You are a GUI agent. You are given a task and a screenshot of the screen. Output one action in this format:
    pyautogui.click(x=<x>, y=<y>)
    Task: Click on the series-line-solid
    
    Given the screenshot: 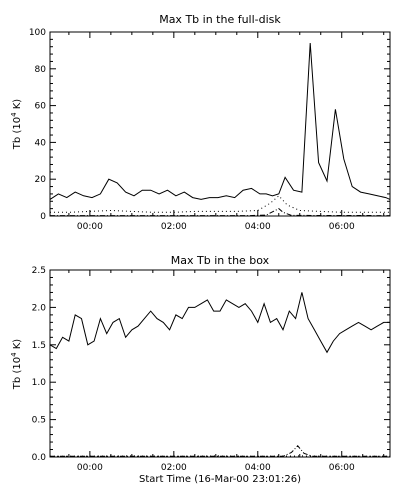 What is the action you would take?
    pyautogui.click(x=220, y=322)
    